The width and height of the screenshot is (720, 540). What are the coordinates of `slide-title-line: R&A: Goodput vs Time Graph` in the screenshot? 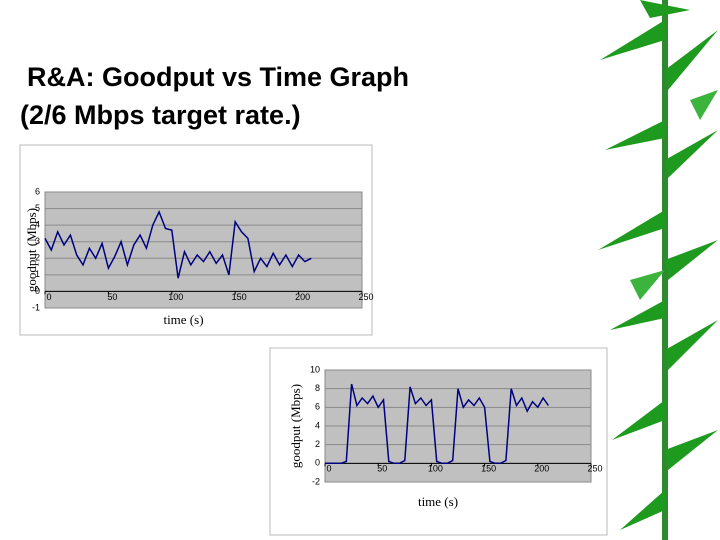 It's located at (218, 77).